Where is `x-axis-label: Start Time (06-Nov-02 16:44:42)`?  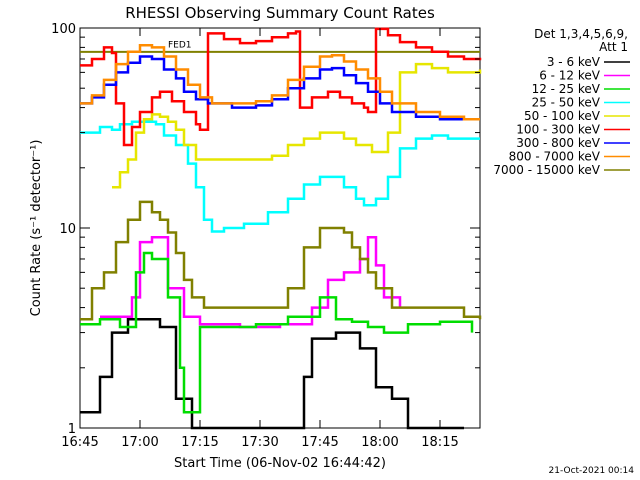
x-axis-label: Start Time (06-Nov-02 16:44:42) is located at coordinates (280, 463).